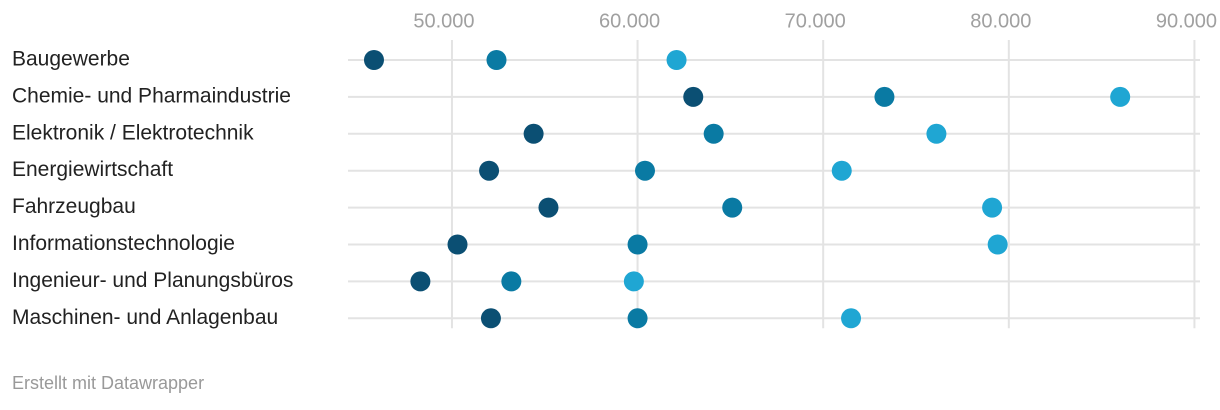  Describe the element at coordinates (108, 383) in the screenshot. I see `footer: Erstellt mit Datawrapper` at that location.